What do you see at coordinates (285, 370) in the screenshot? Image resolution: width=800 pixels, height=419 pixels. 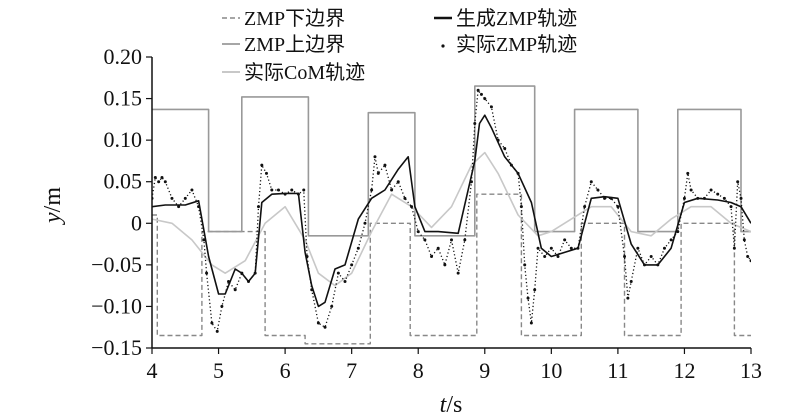 I see `x-tick-label: 6` at bounding box center [285, 370].